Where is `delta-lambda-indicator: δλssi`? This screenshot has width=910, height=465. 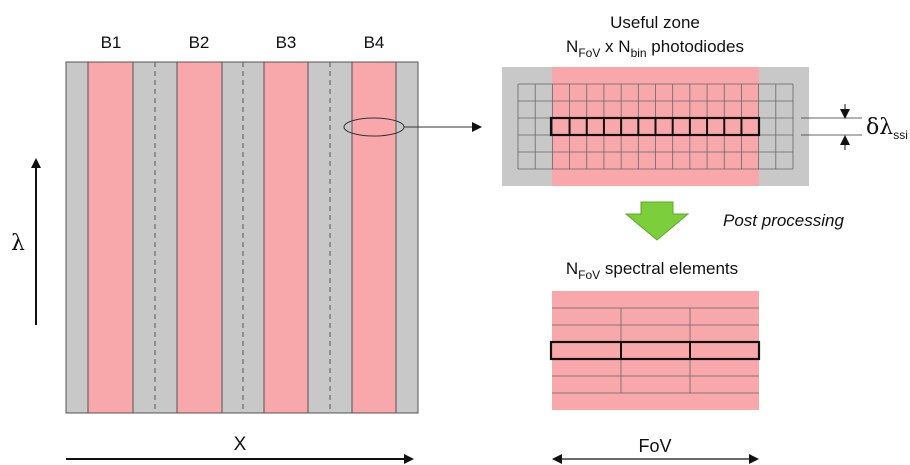
delta-lambda-indicator: δλssi is located at coordinates (854, 127).